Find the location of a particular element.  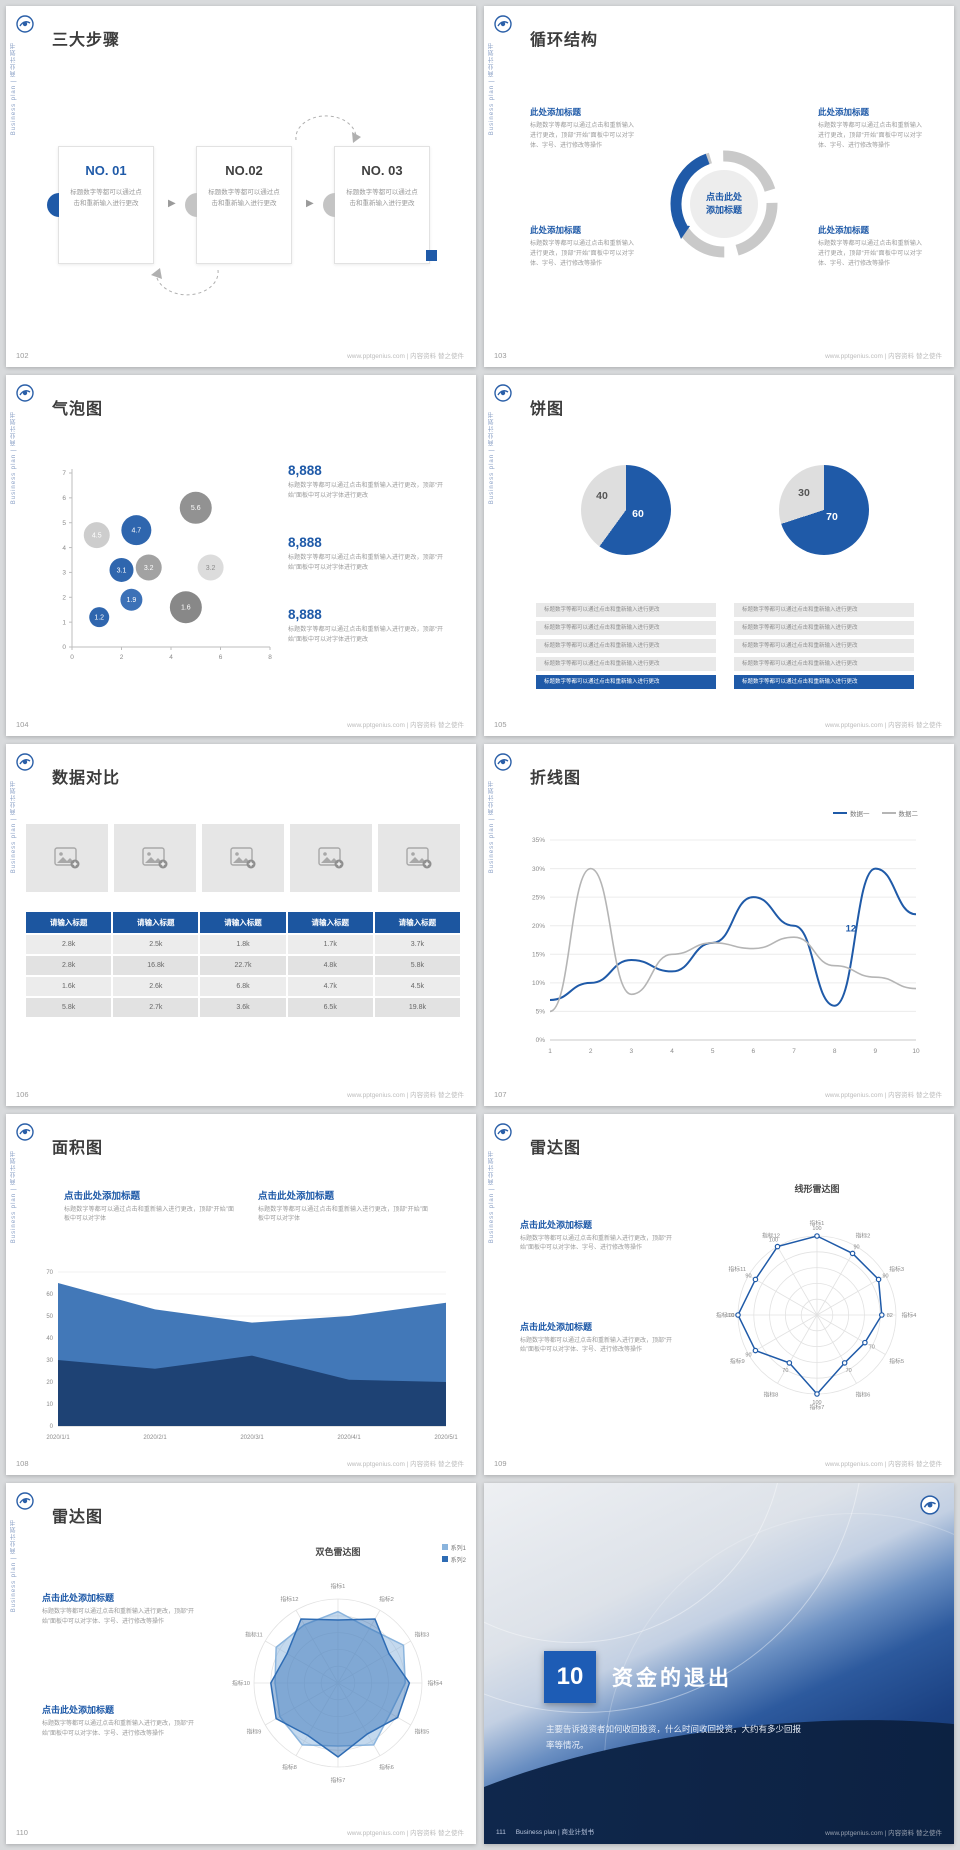

page-number: 109 is located at coordinates (500, 1463).